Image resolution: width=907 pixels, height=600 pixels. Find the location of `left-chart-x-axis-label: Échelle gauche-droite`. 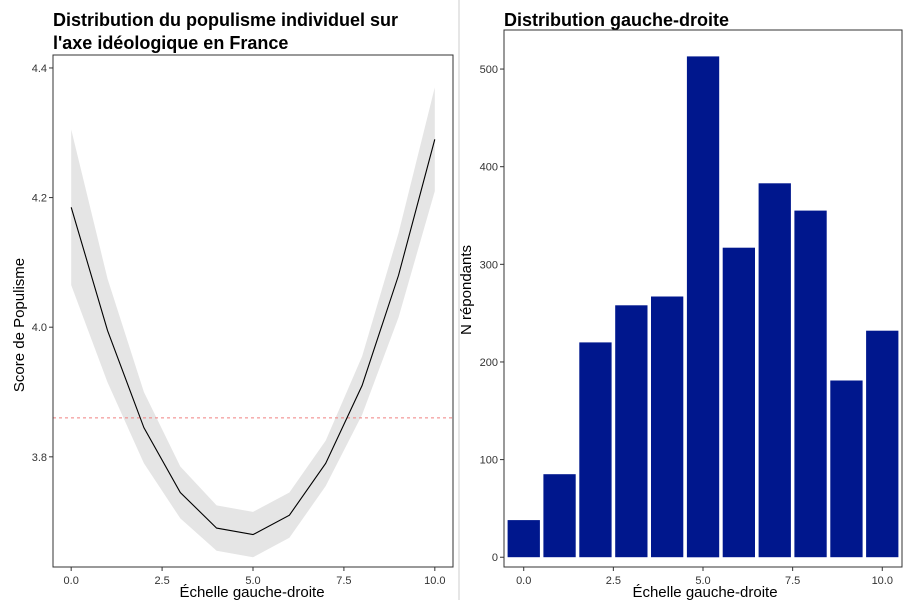

left-chart-x-axis-label: Échelle gauche-droite is located at coordinates (251, 592).